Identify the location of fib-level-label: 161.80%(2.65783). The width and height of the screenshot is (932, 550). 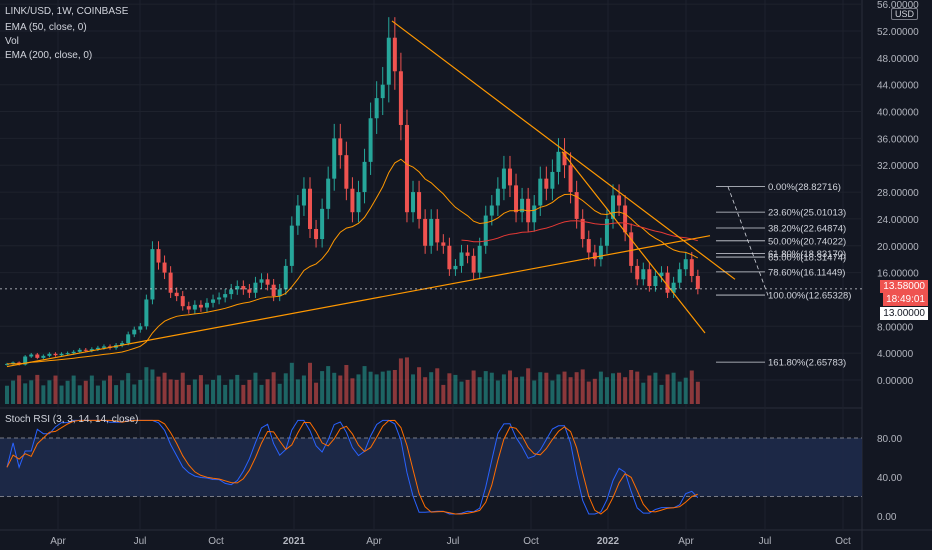
(807, 363).